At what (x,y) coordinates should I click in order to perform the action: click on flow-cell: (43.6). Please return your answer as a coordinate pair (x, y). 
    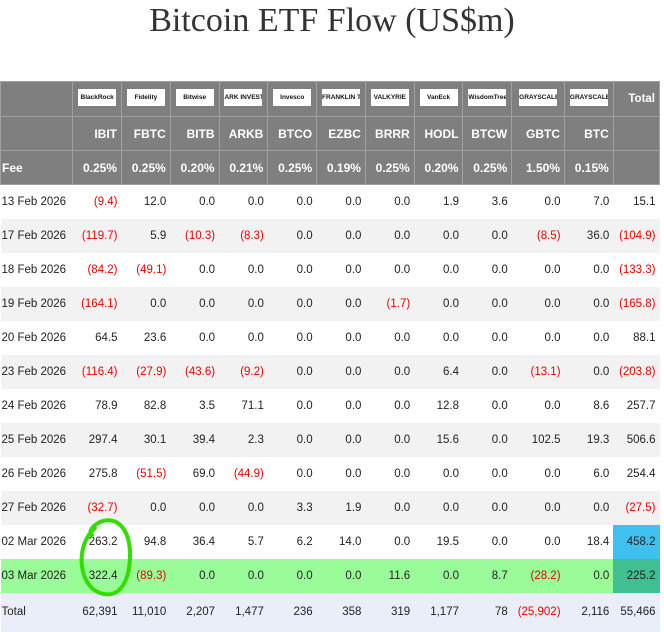
    Looking at the image, I should click on (200, 371).